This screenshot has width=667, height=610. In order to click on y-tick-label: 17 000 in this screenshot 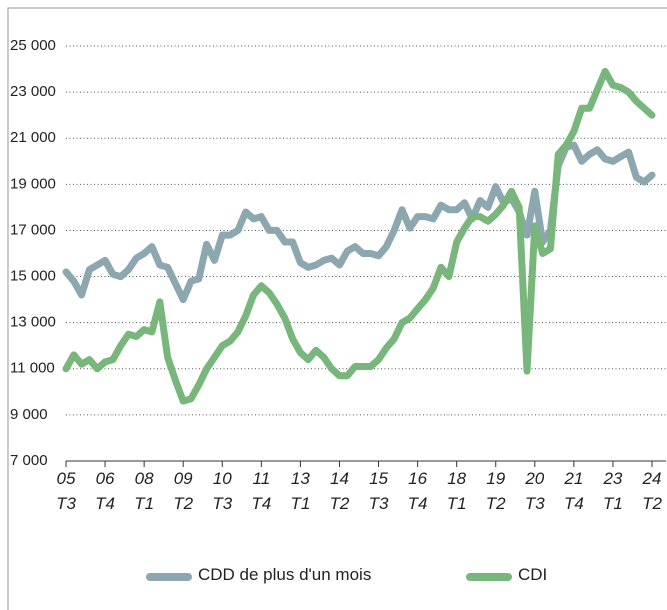, I will do `click(33, 229)`.